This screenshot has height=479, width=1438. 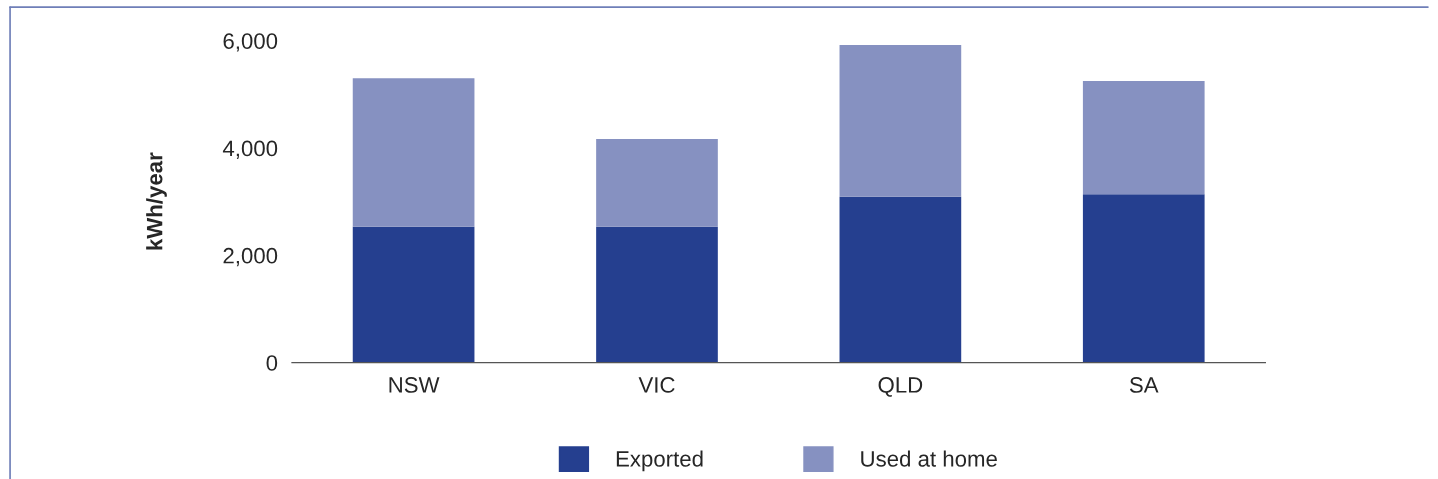 I want to click on x-tick-label: QLD, so click(x=900, y=387).